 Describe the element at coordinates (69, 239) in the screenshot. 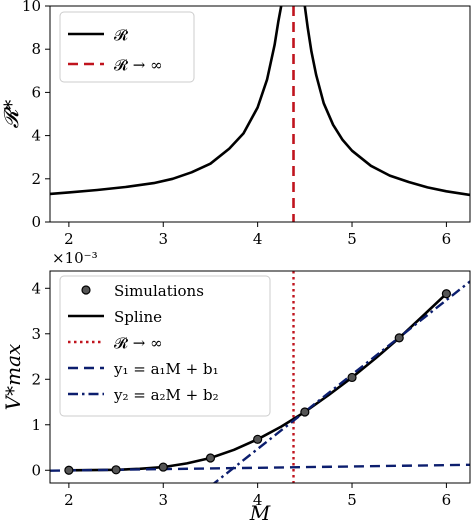

I see `top-xtick-label: 2` at that location.